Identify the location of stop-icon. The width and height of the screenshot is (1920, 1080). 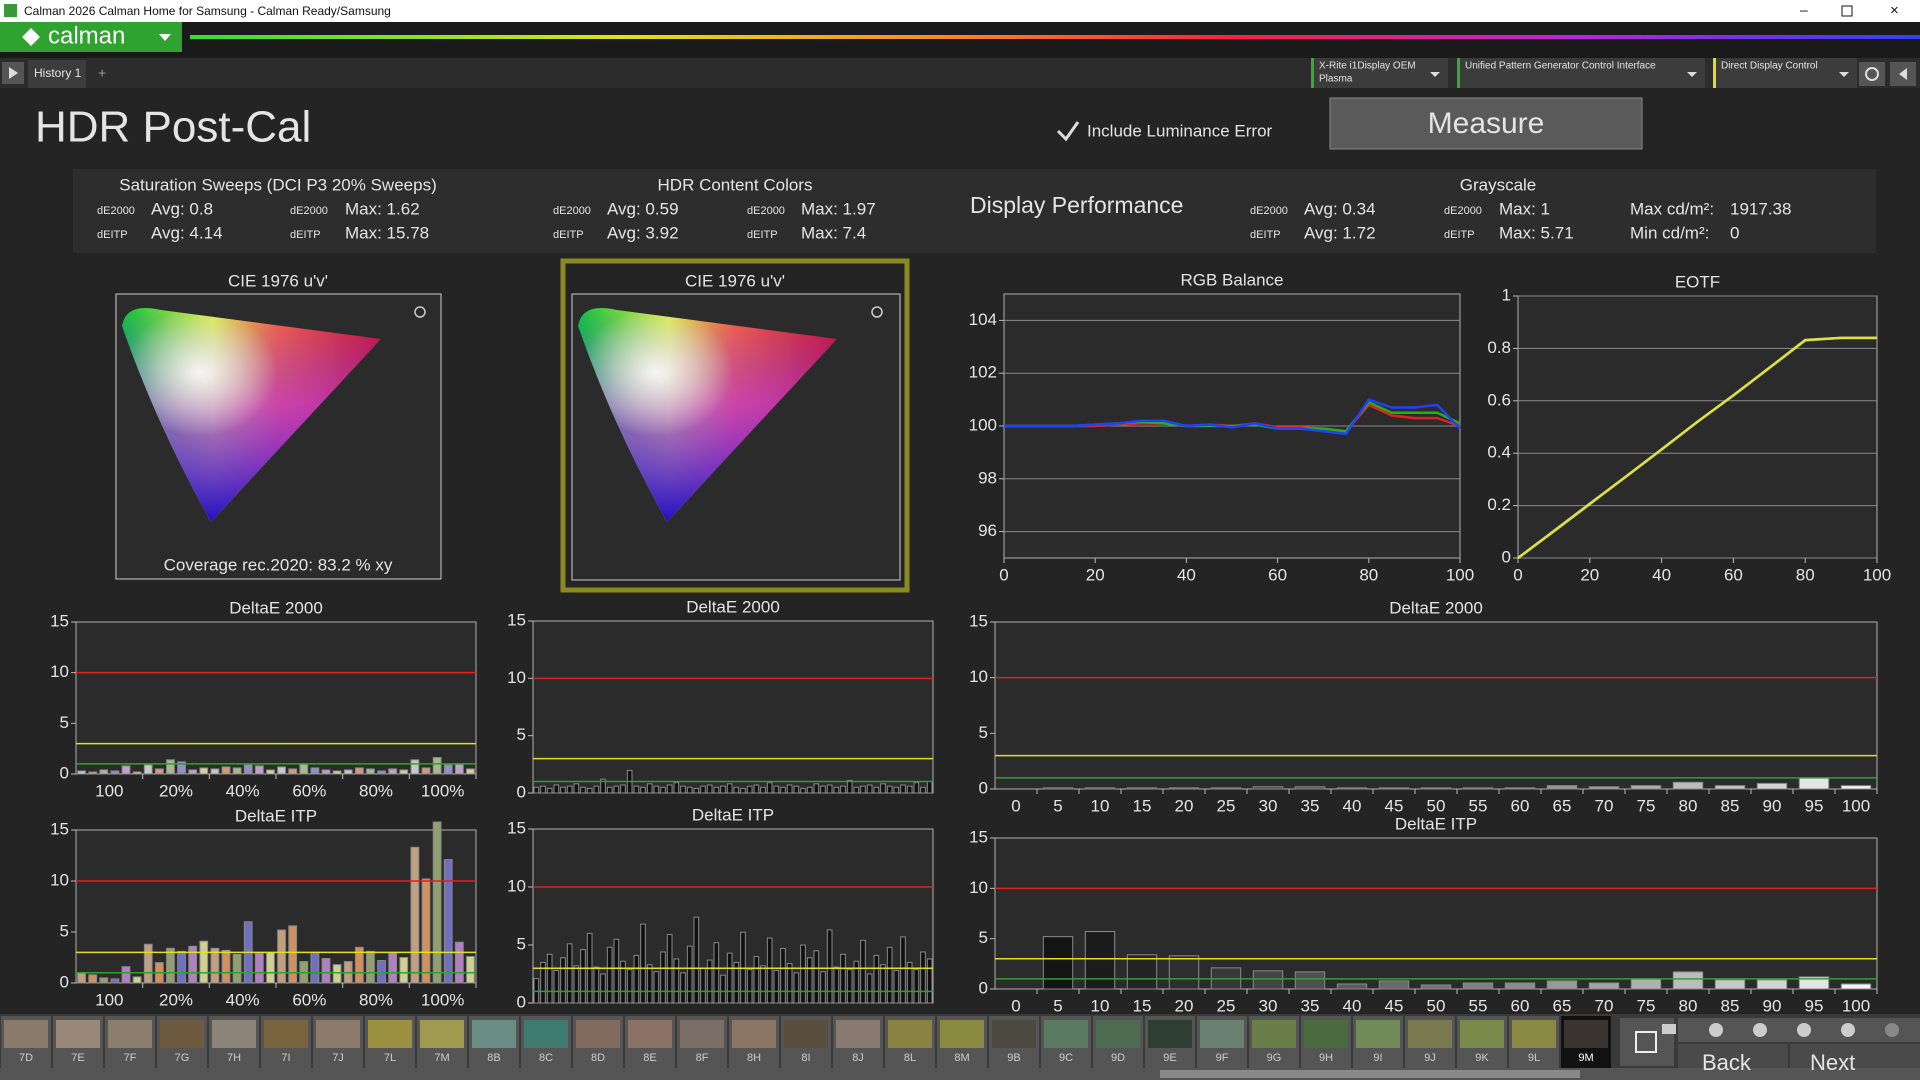
(1646, 1042).